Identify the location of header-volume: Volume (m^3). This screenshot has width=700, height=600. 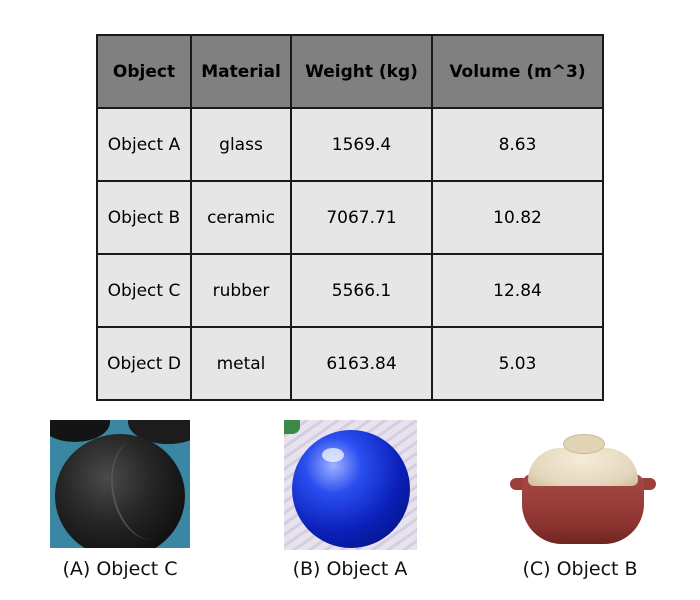
(517, 71).